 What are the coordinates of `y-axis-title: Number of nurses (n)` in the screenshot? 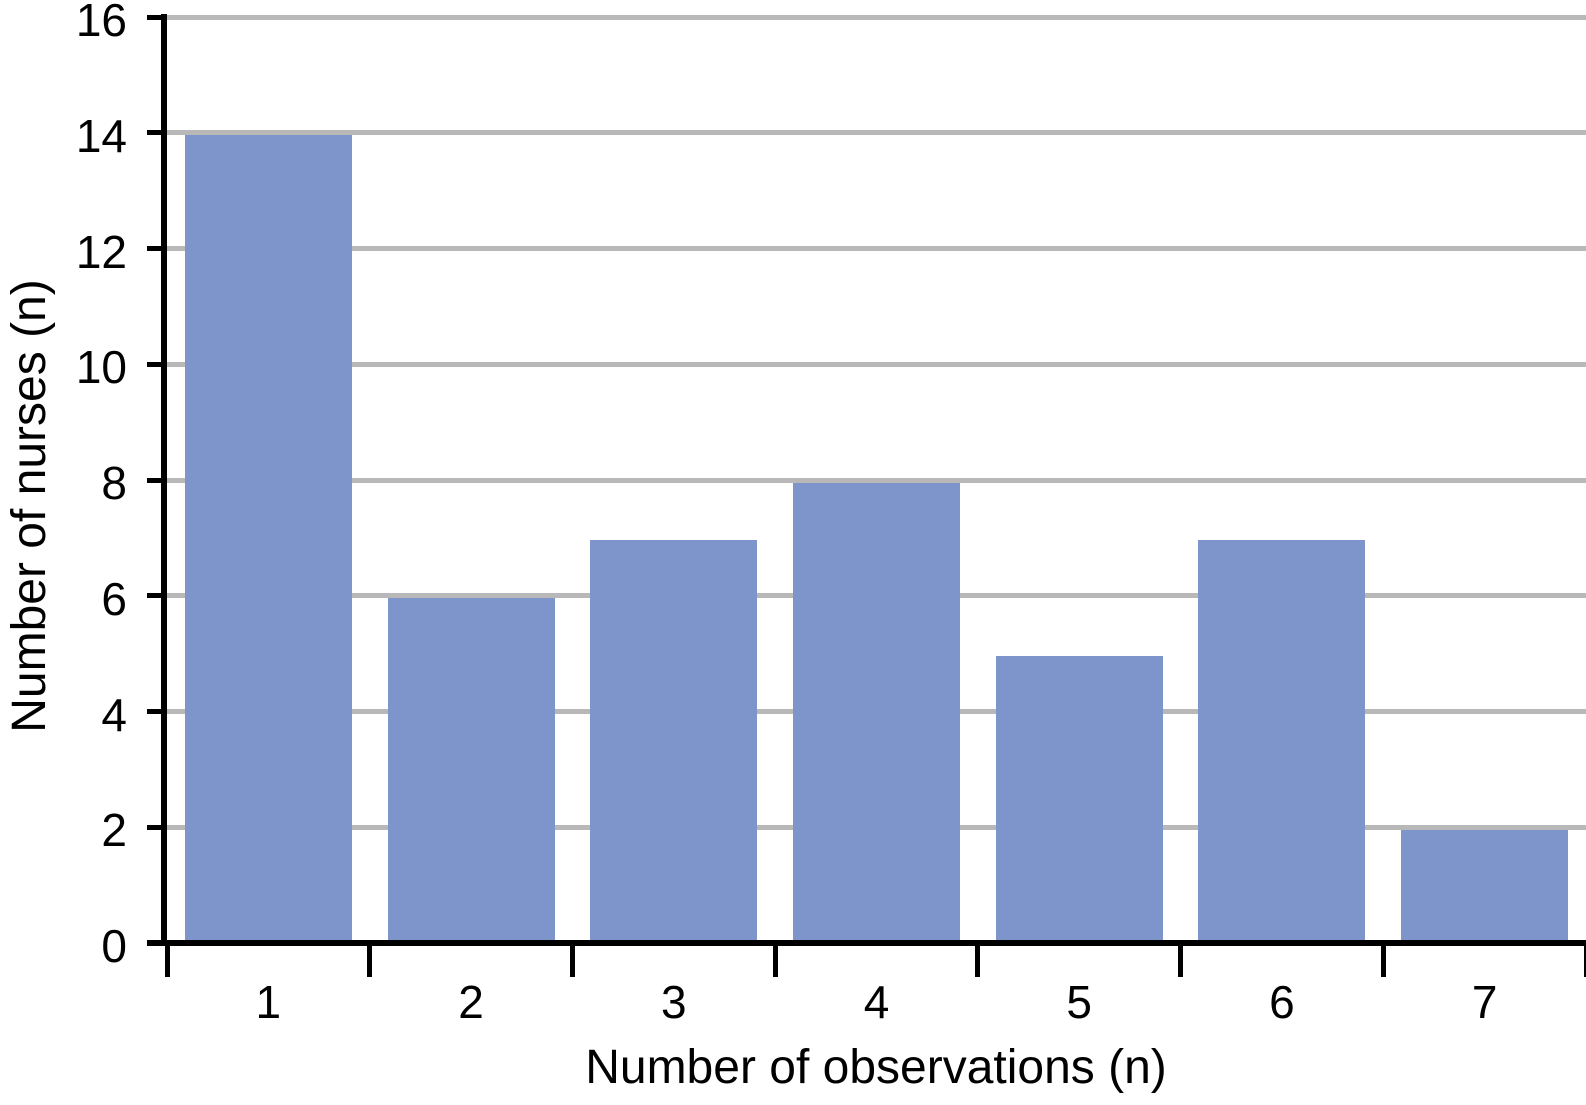 It's located at (29, 506).